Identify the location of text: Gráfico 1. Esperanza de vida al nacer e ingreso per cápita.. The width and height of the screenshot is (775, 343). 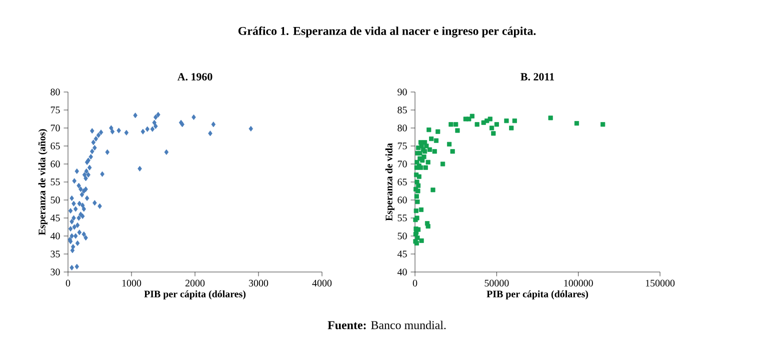
(387, 32).